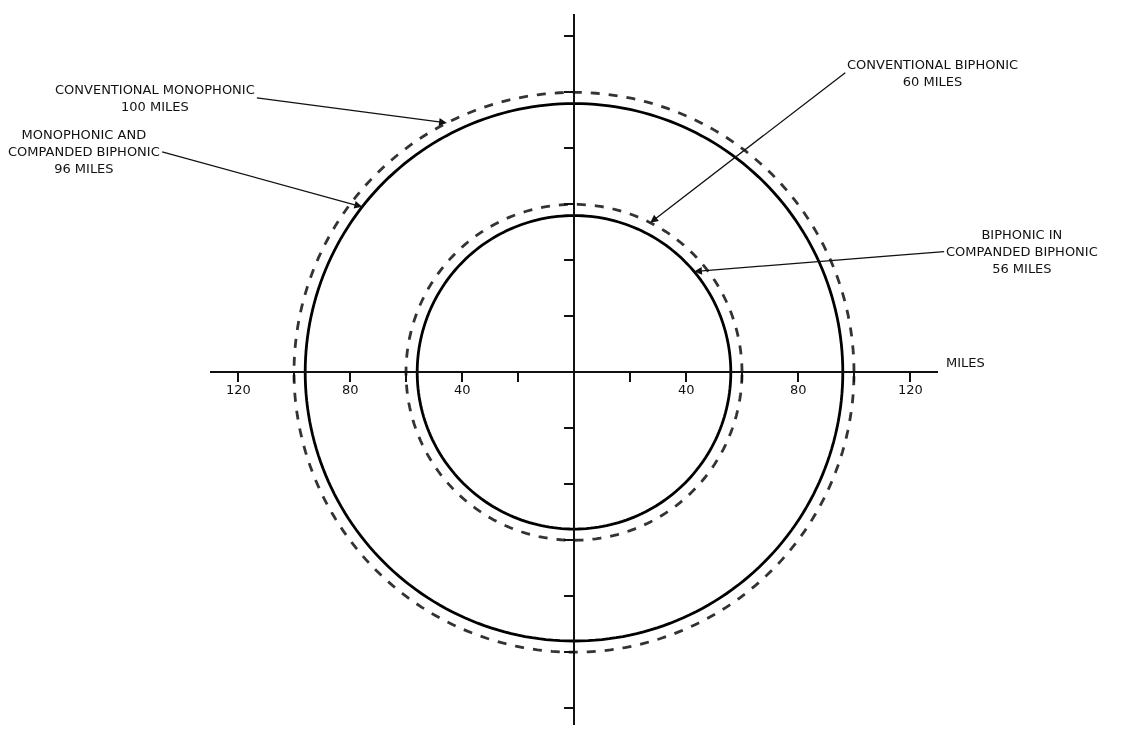 The image size is (1148, 739). Describe the element at coordinates (155, 89) in the screenshot. I see `legend-label: CONVENTIONAL MONOPHONIC` at that location.